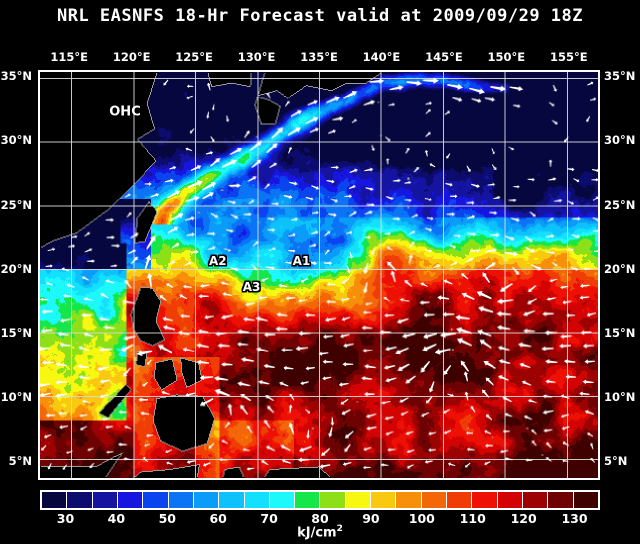 The image size is (640, 544). I want to click on lon-tick-150: 150°E, so click(506, 57).